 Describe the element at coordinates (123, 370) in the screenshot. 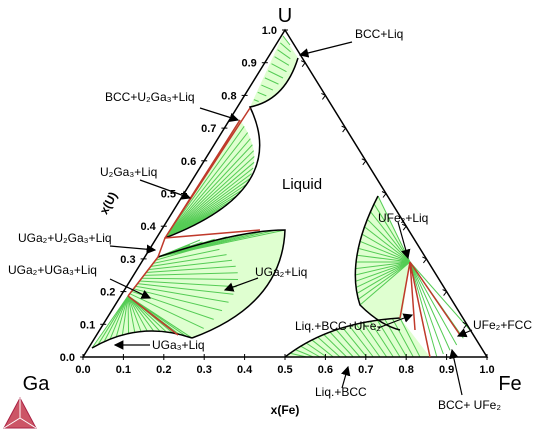

I see `bottom-tick-label: 0.1` at that location.